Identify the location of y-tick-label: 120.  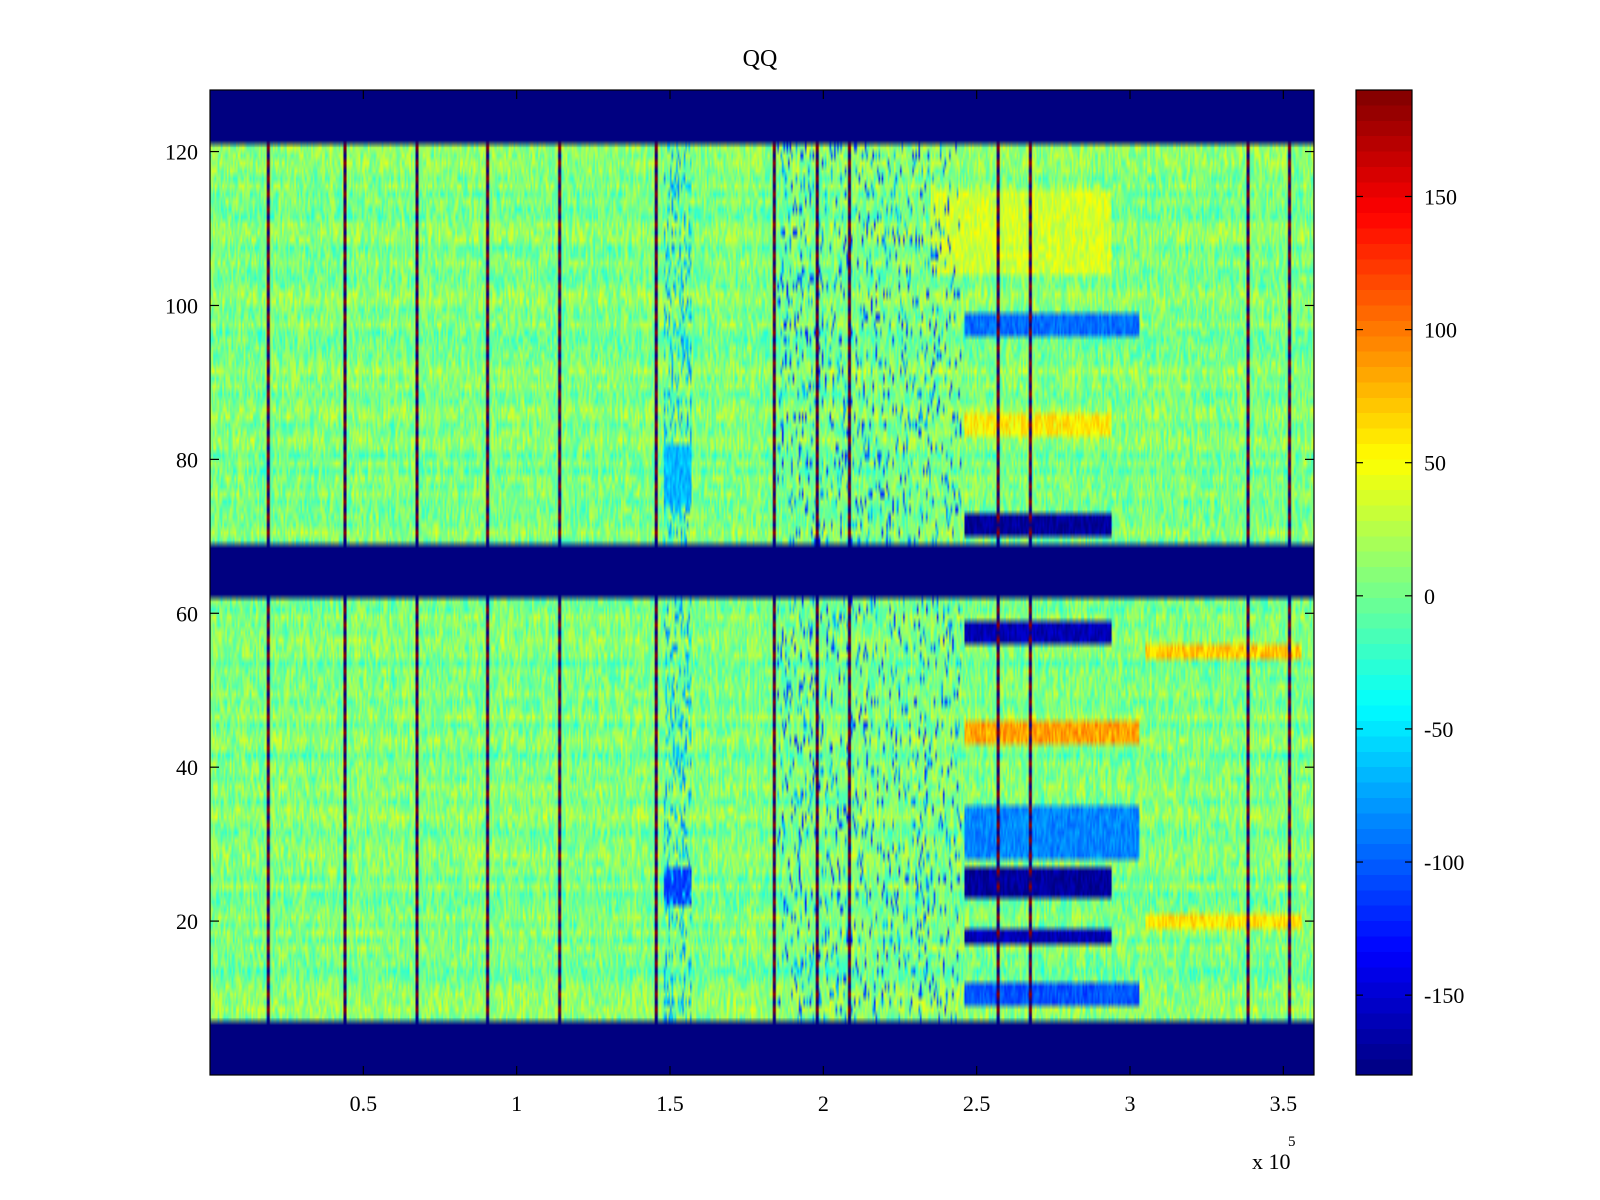
(181, 152).